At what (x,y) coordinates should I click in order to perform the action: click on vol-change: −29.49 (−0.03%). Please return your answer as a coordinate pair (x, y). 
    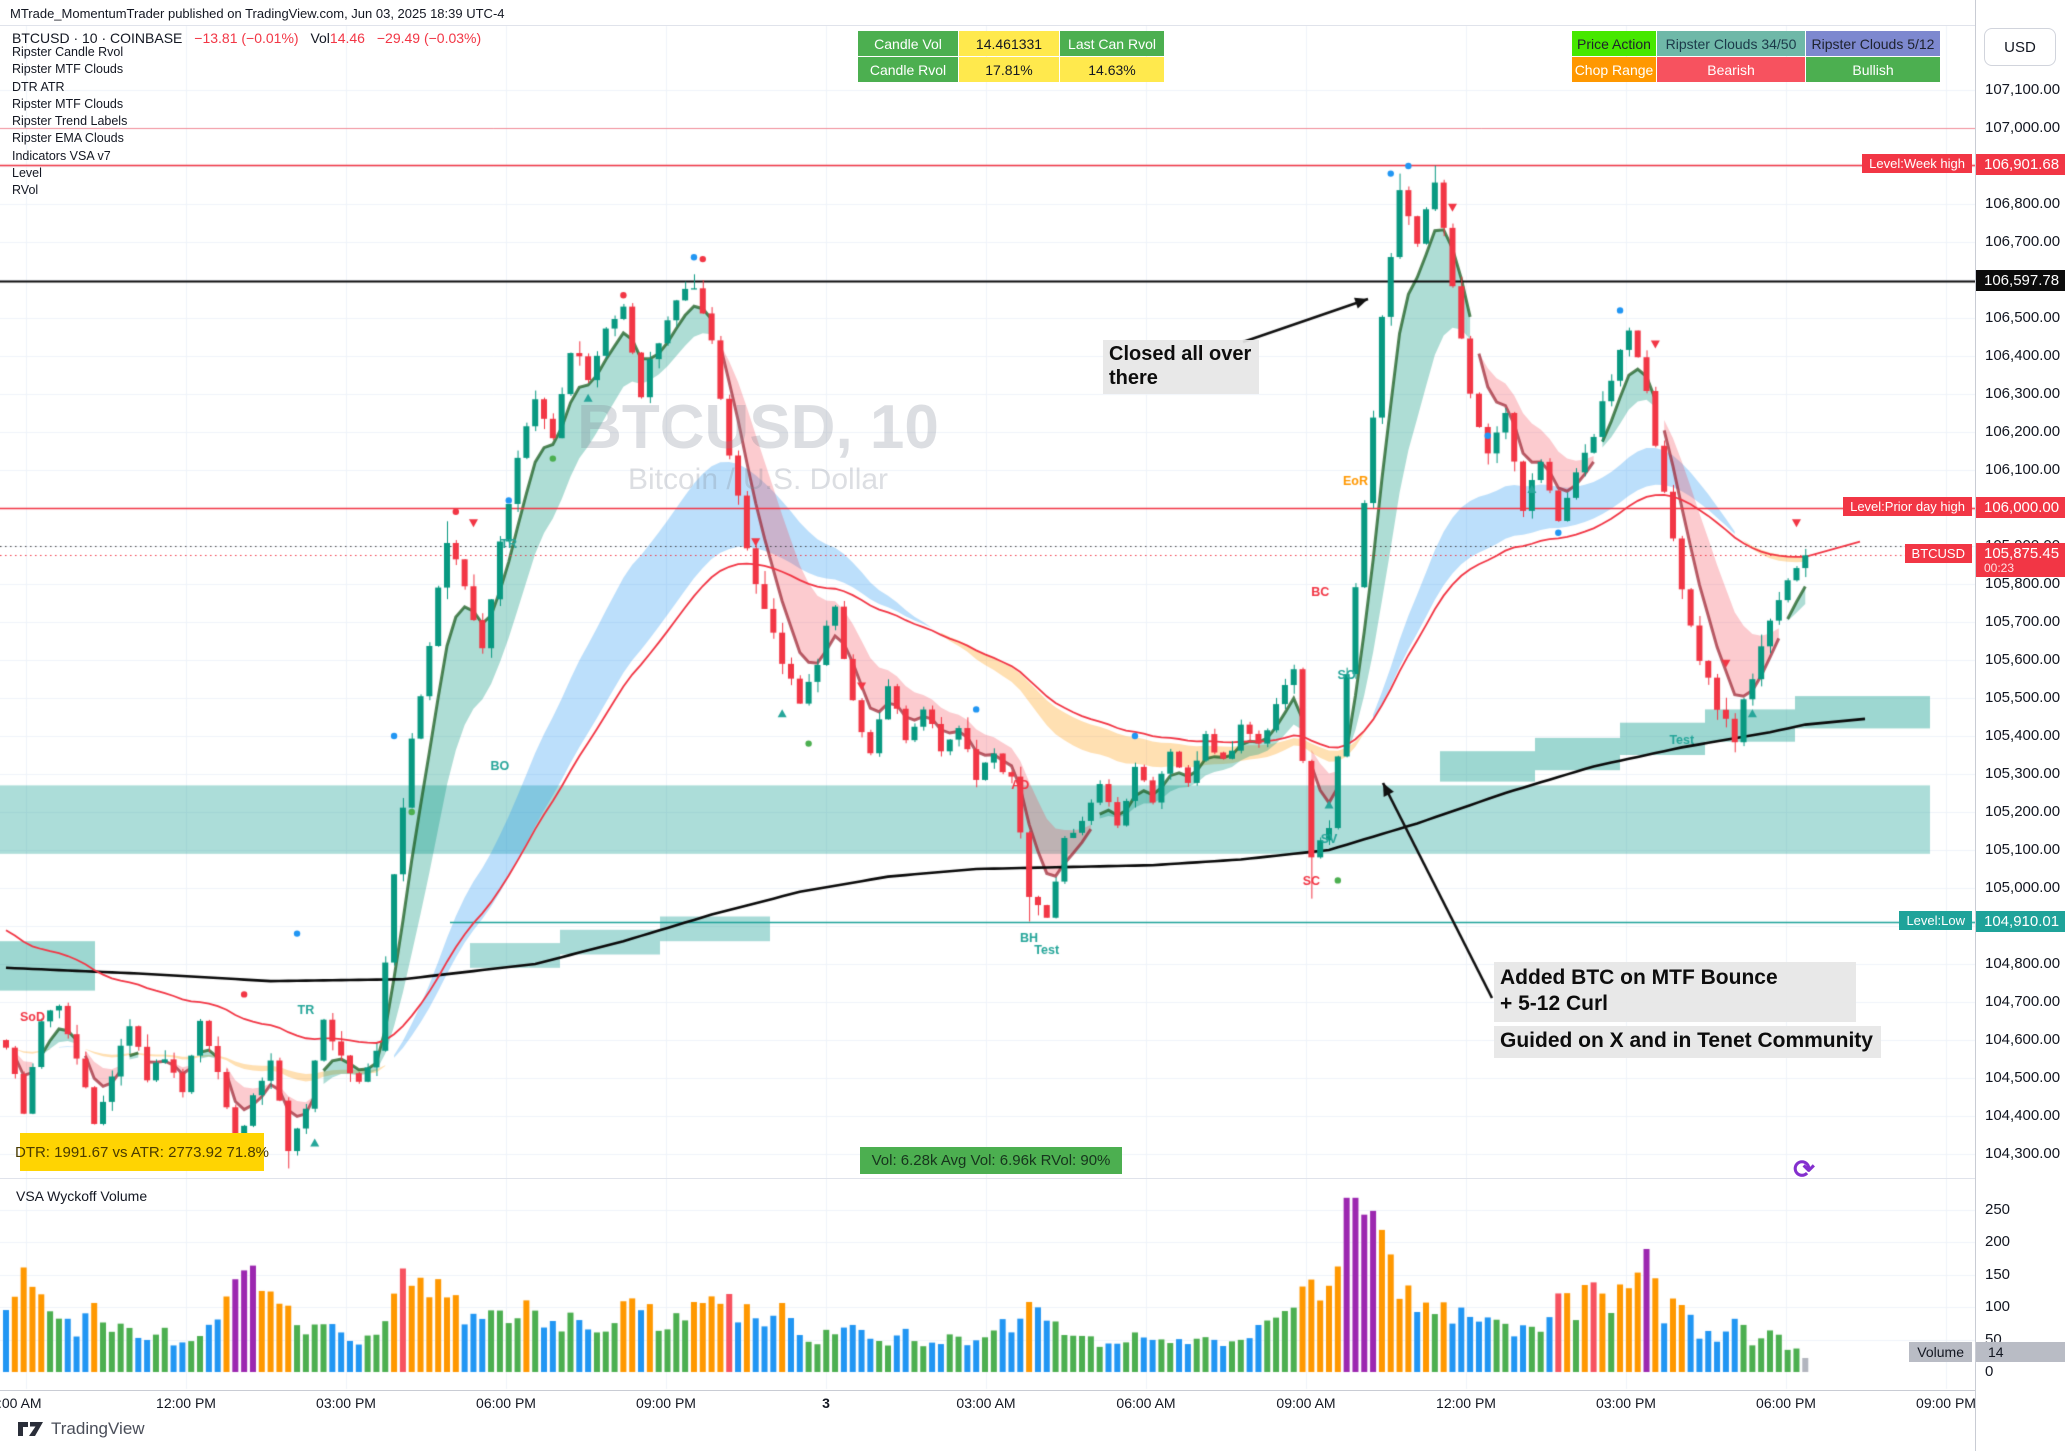
    Looking at the image, I should click on (429, 38).